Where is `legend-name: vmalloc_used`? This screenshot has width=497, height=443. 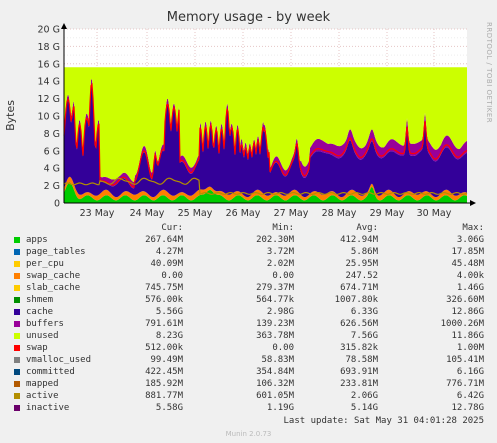
legend-name: vmalloc_used is located at coordinates (59, 360).